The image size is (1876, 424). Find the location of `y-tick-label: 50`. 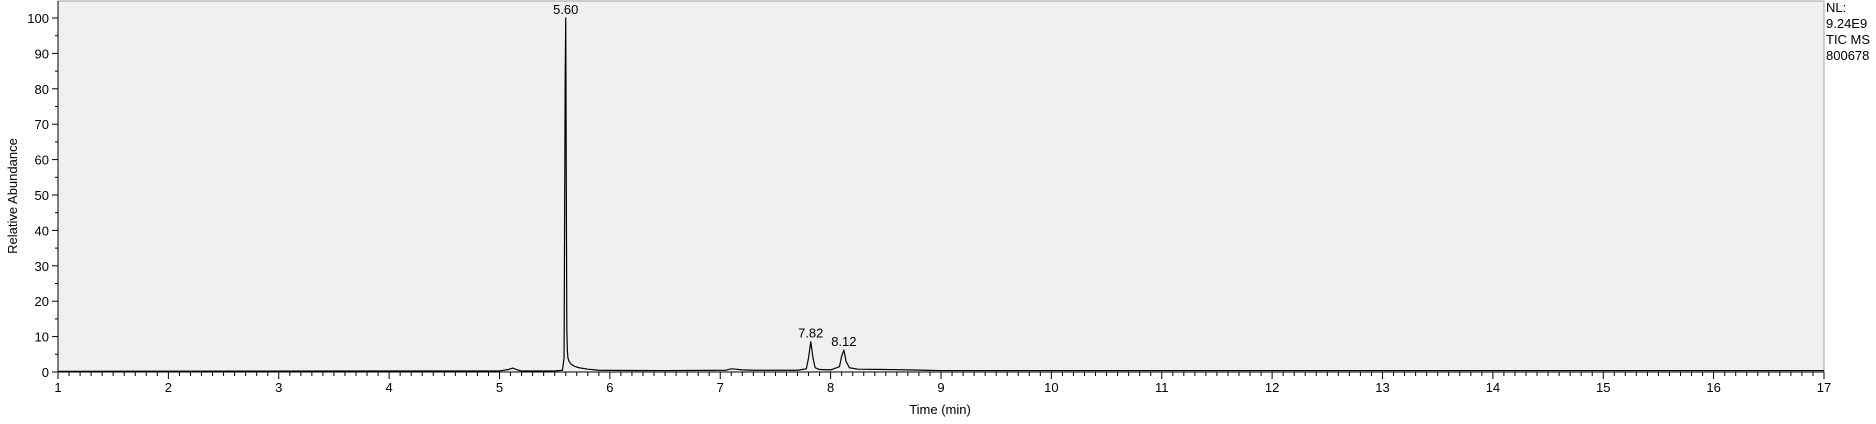

y-tick-label: 50 is located at coordinates (42, 195).